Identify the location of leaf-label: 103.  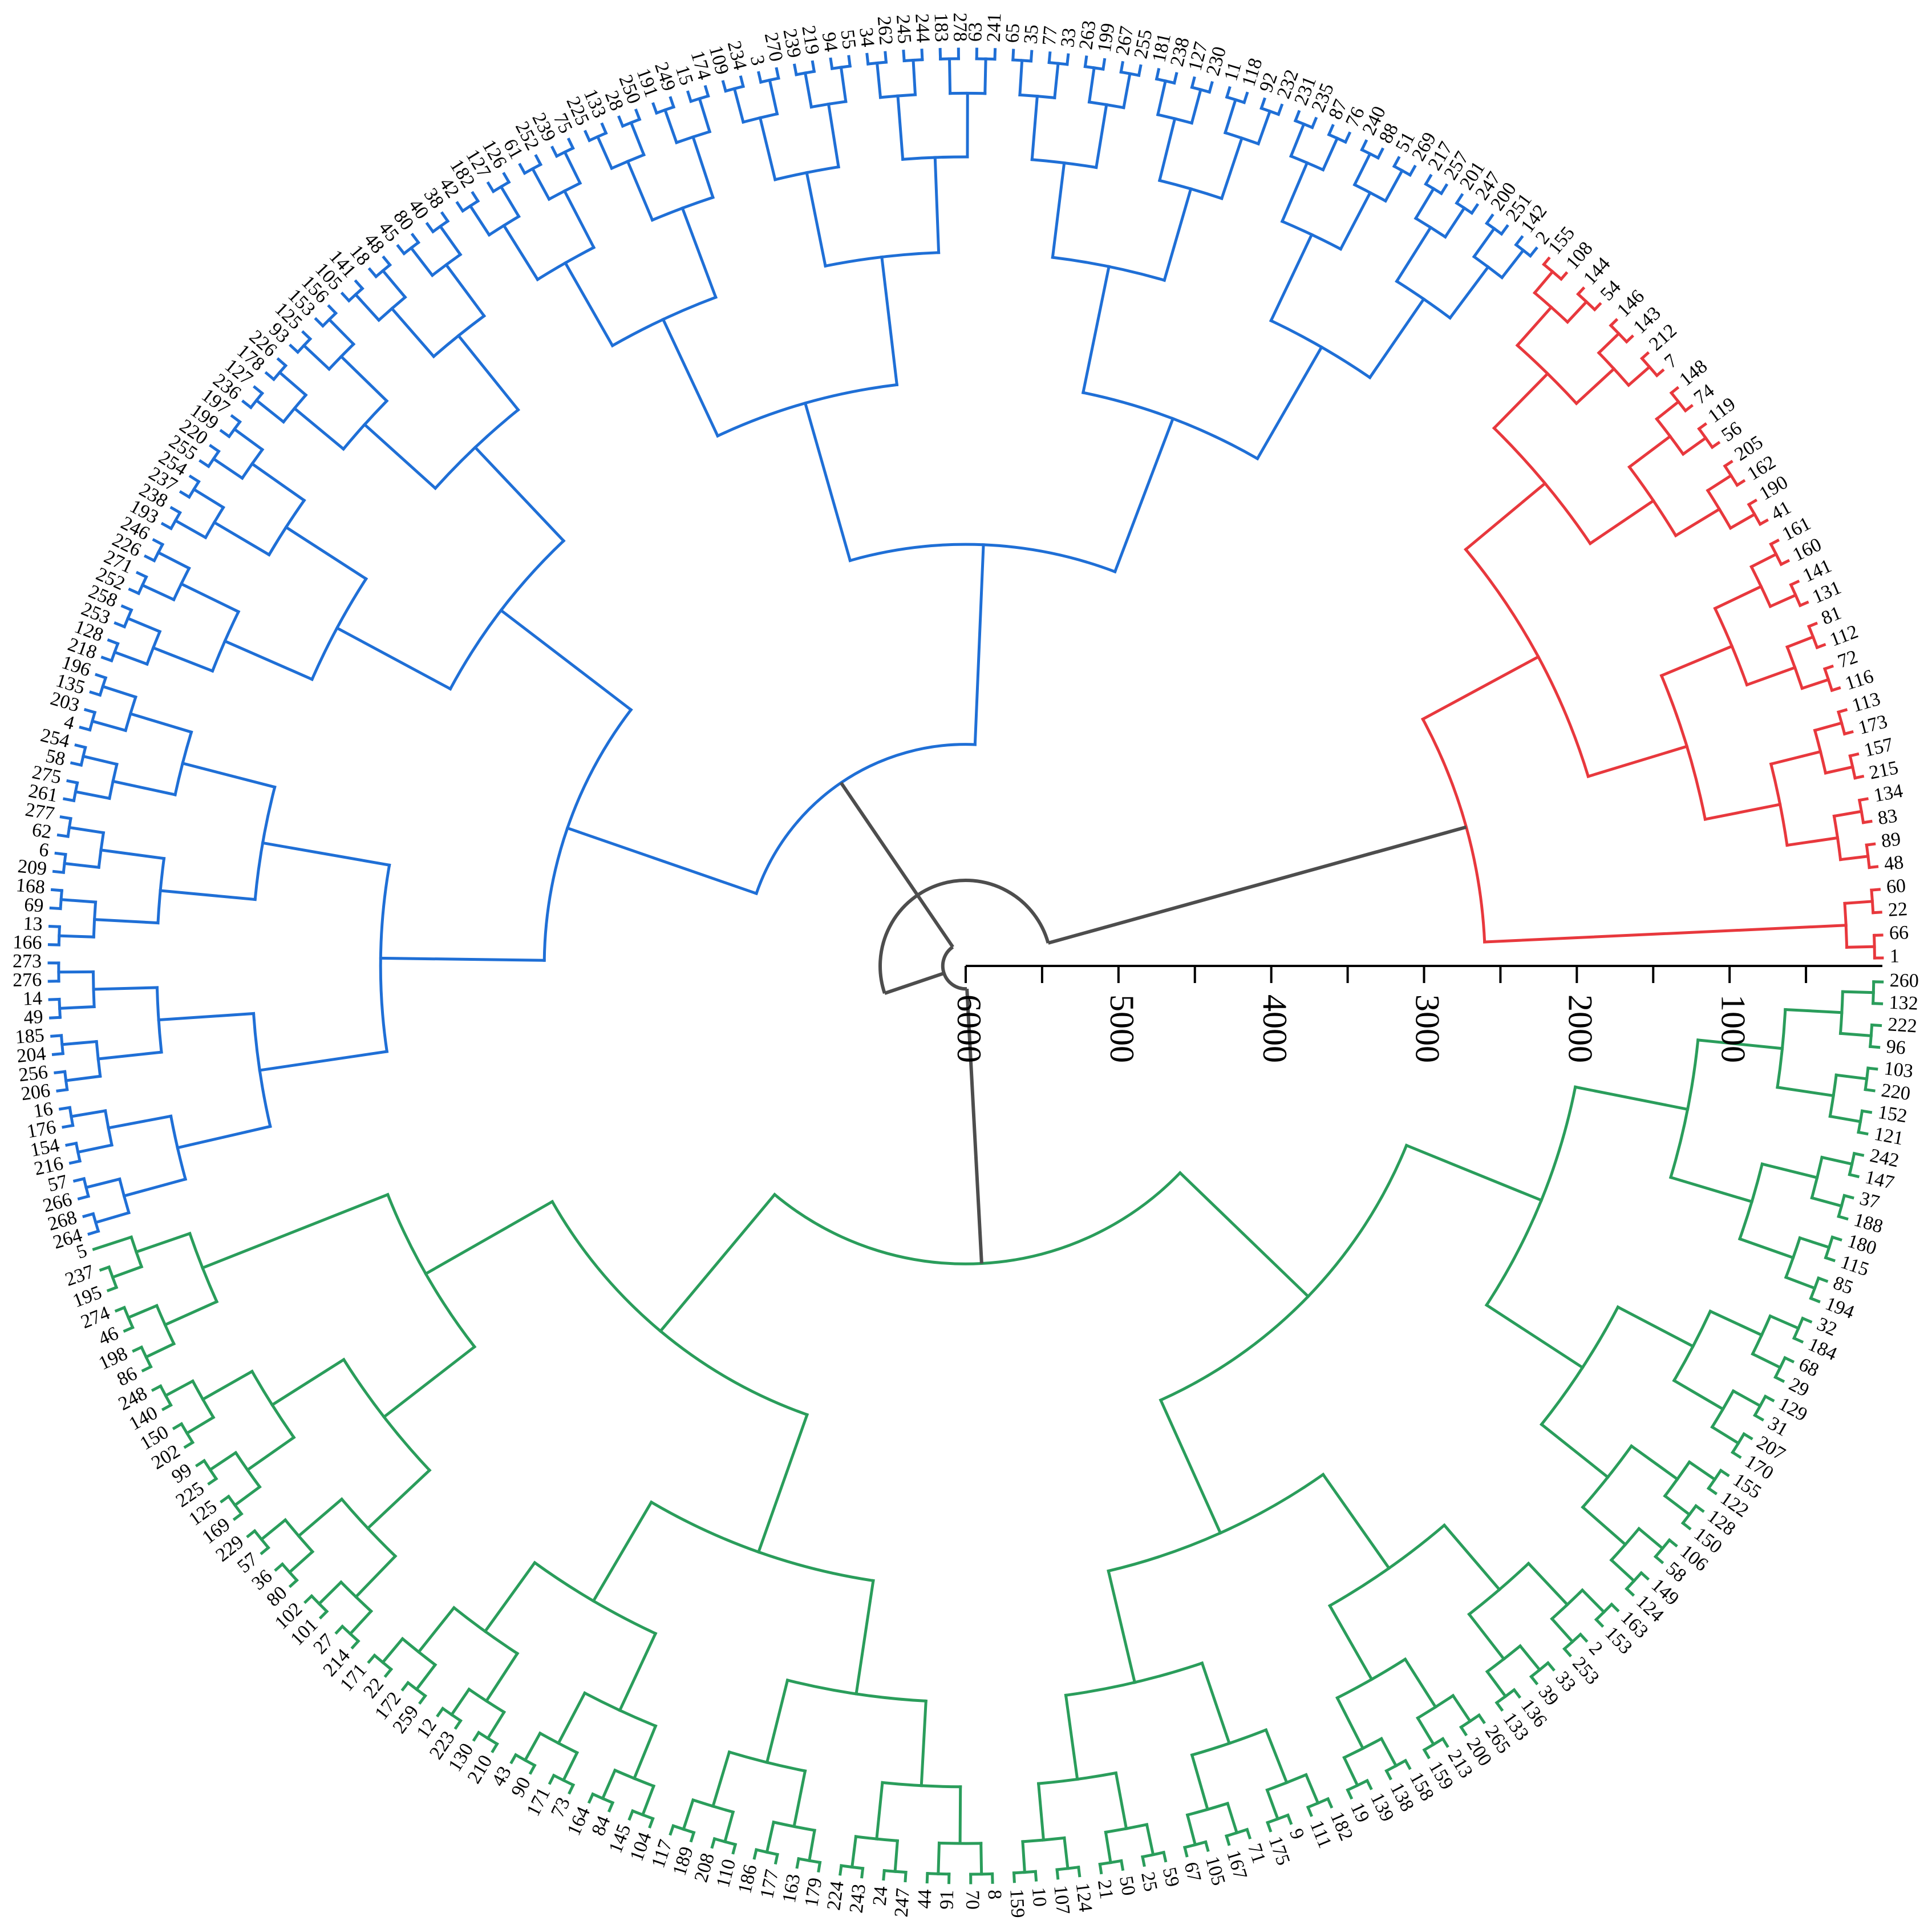
(1898, 1070).